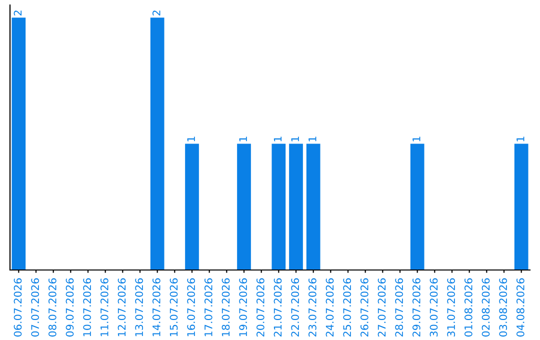 The width and height of the screenshot is (540, 340). I want to click on x-tick-label: 11.07.2026, so click(104, 307).